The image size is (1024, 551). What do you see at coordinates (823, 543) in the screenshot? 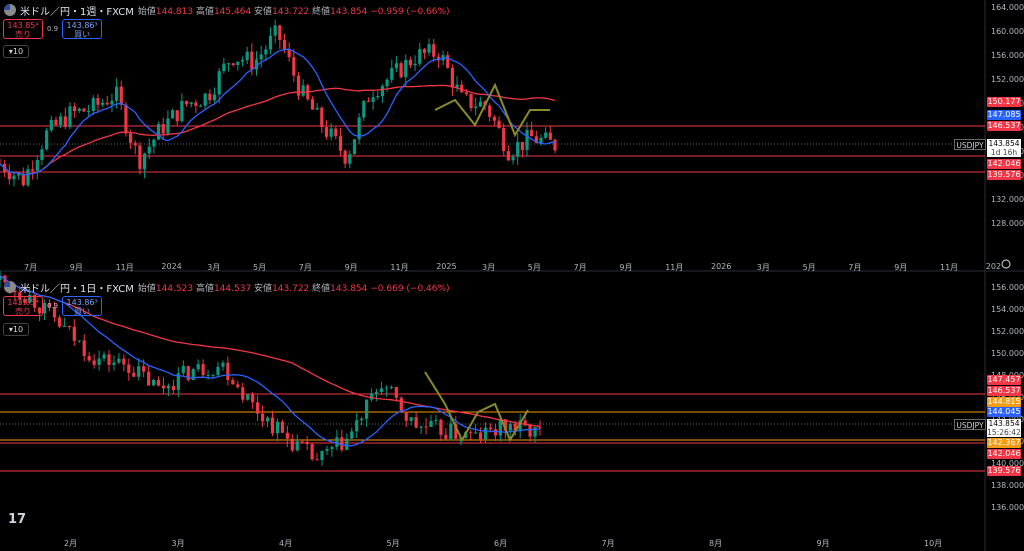
I see `x-tick-label: 9月` at bounding box center [823, 543].